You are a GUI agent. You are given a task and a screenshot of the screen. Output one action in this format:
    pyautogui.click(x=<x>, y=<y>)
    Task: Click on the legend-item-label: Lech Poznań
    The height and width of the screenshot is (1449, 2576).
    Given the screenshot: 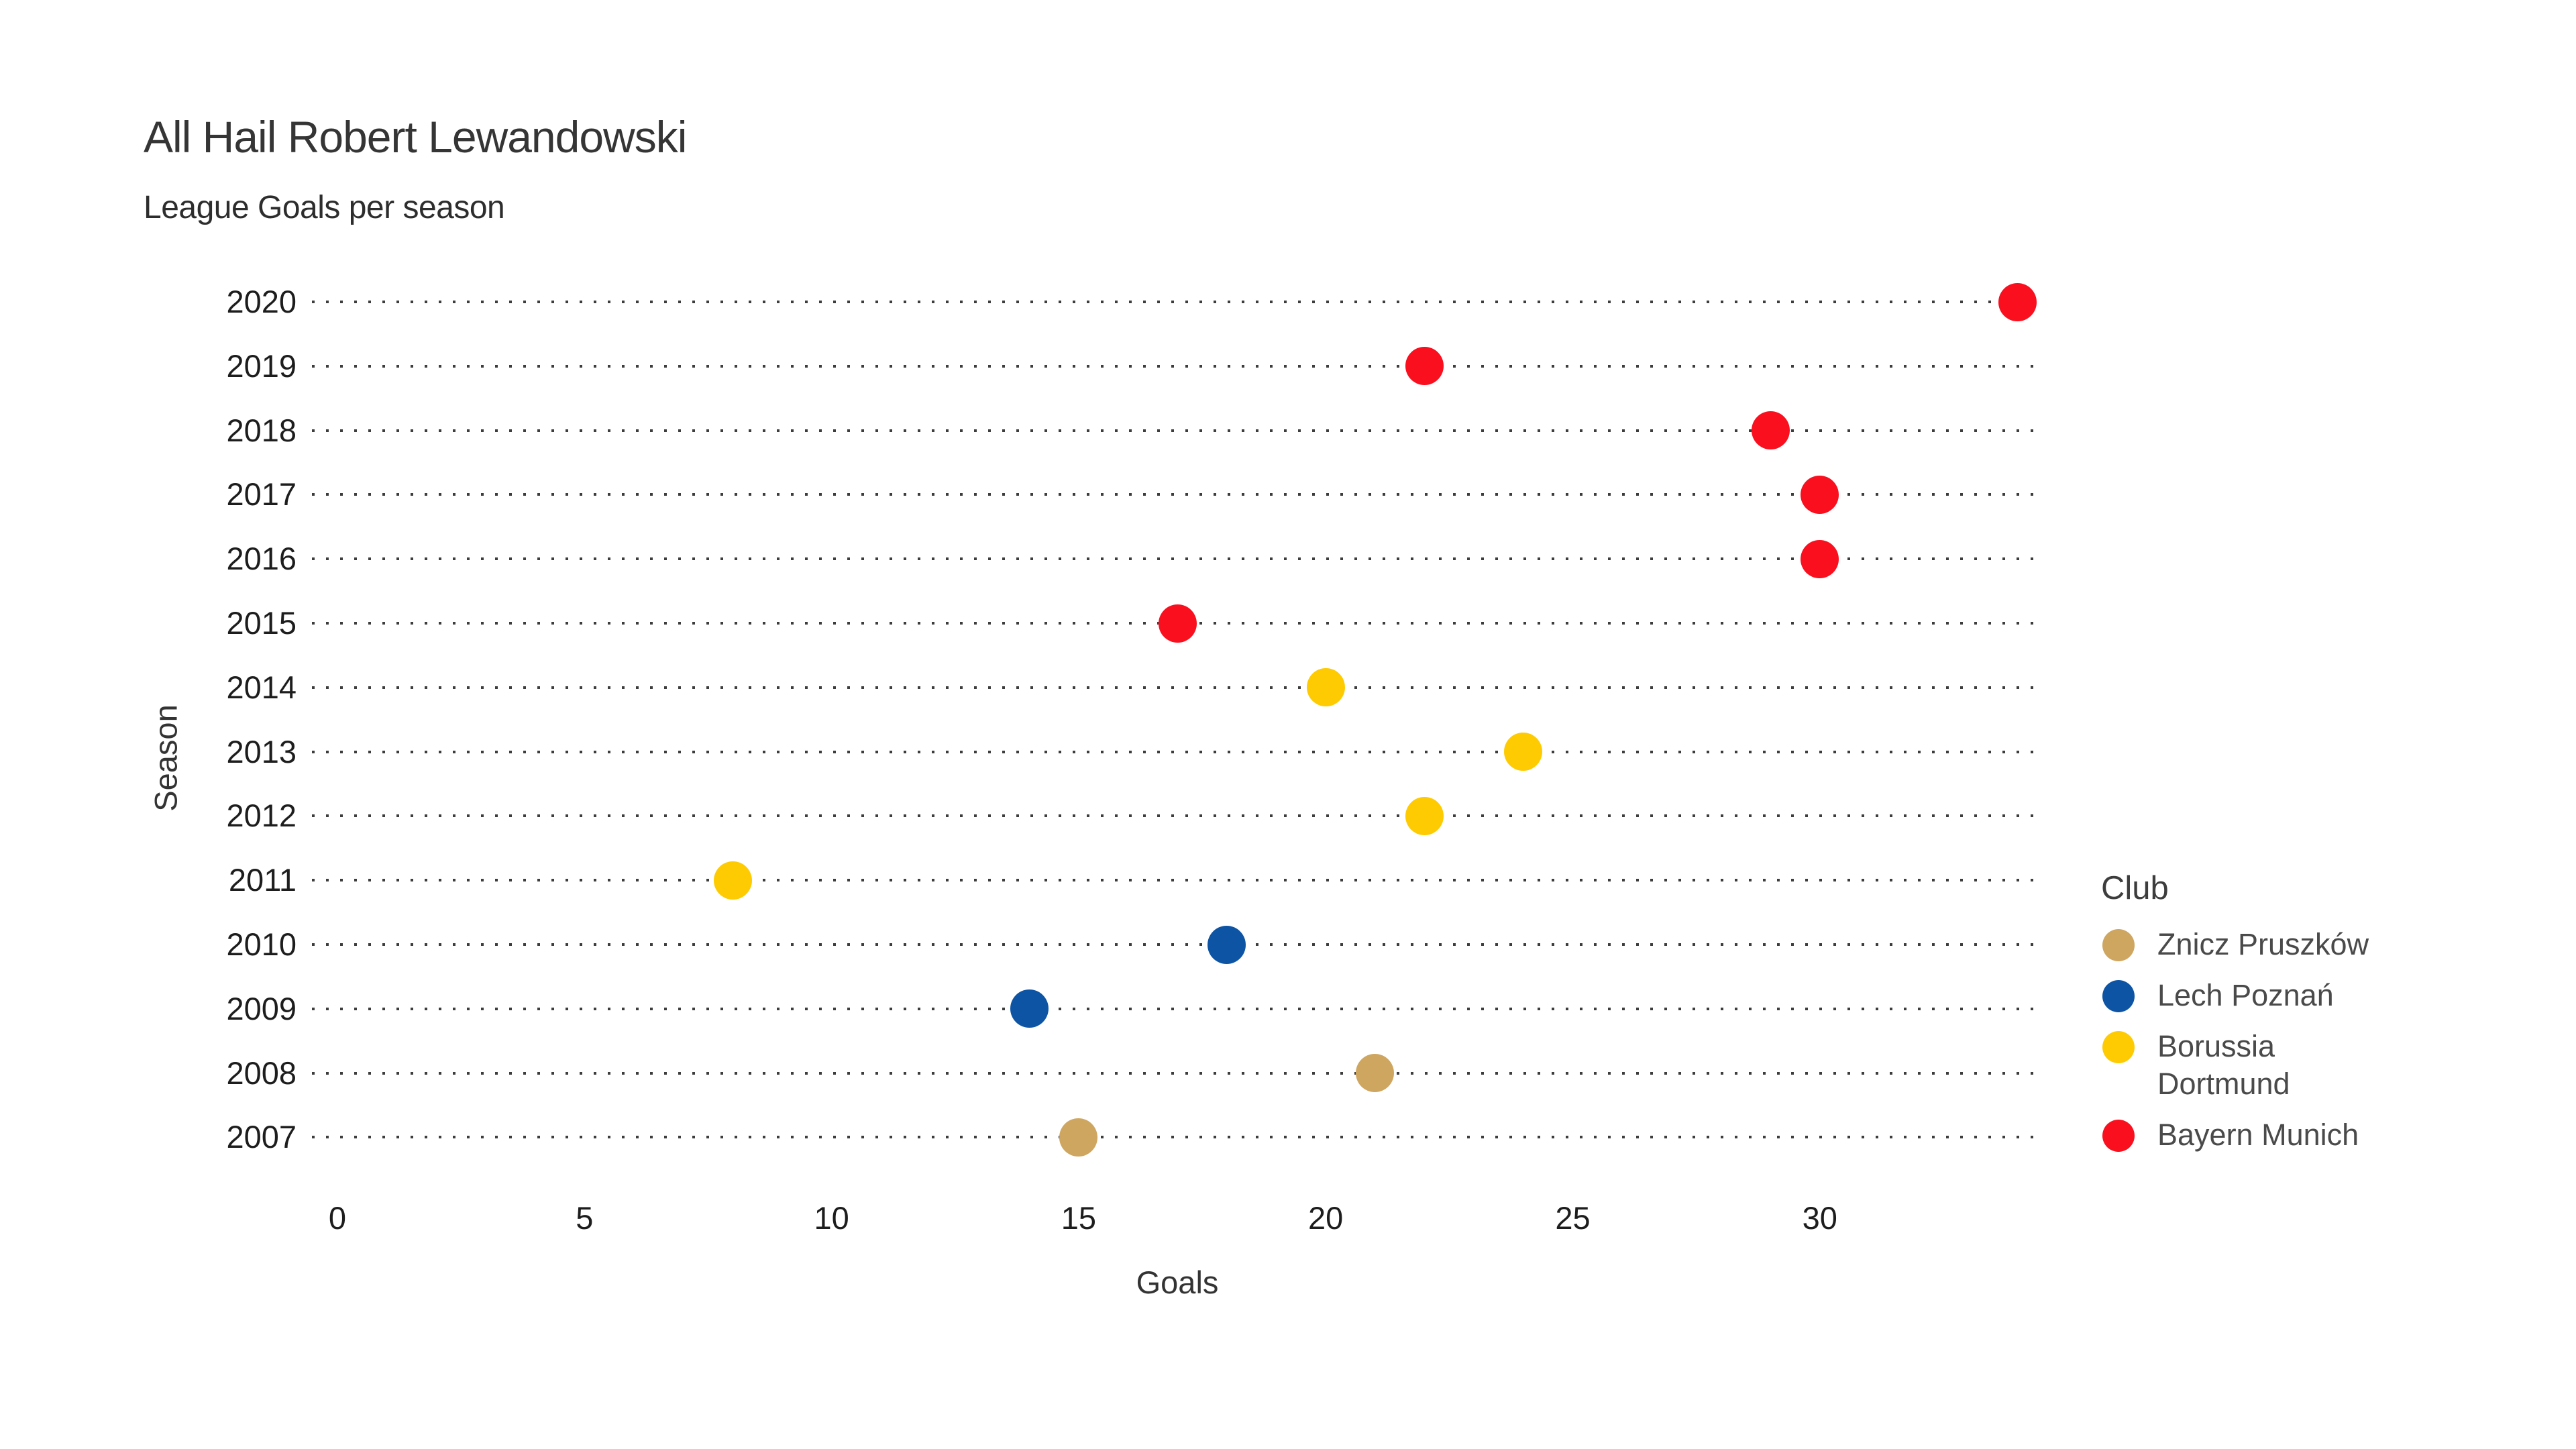 What is the action you would take?
    pyautogui.click(x=2245, y=995)
    